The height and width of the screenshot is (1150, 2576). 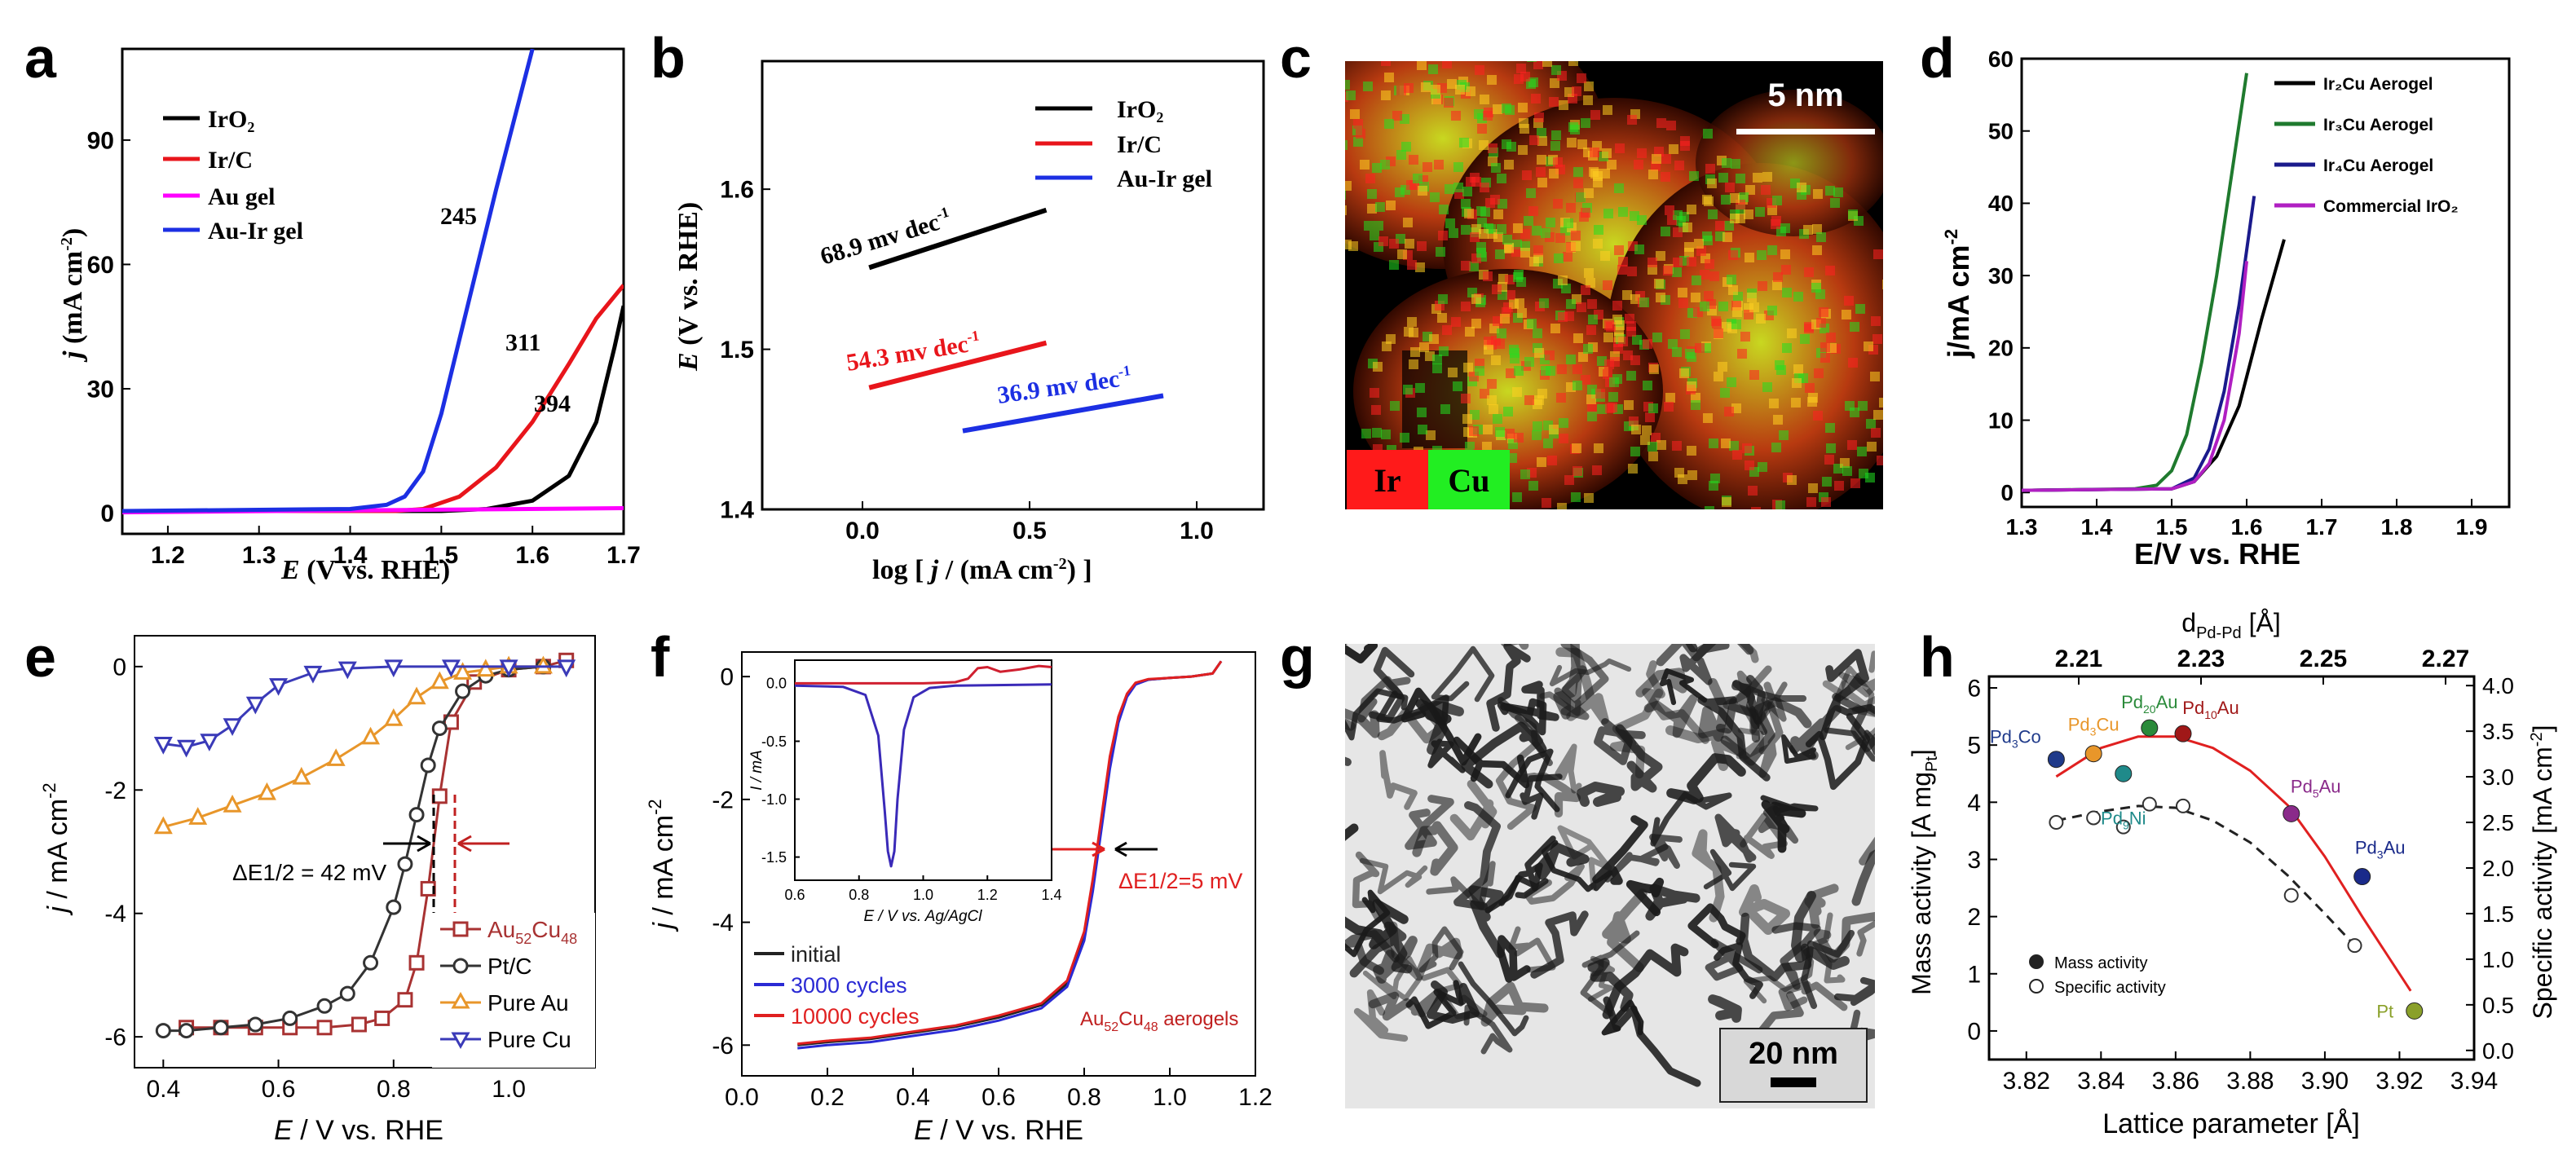 I want to click on x-tick-label: 0.5, so click(x=1029, y=531).